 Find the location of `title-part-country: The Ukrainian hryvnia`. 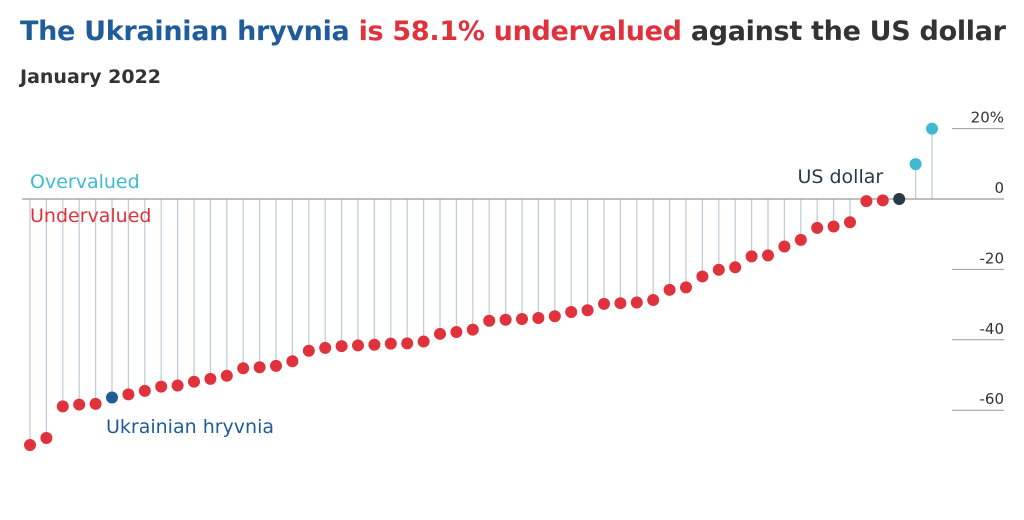

title-part-country: The Ukrainian hryvnia is located at coordinates (189, 31).